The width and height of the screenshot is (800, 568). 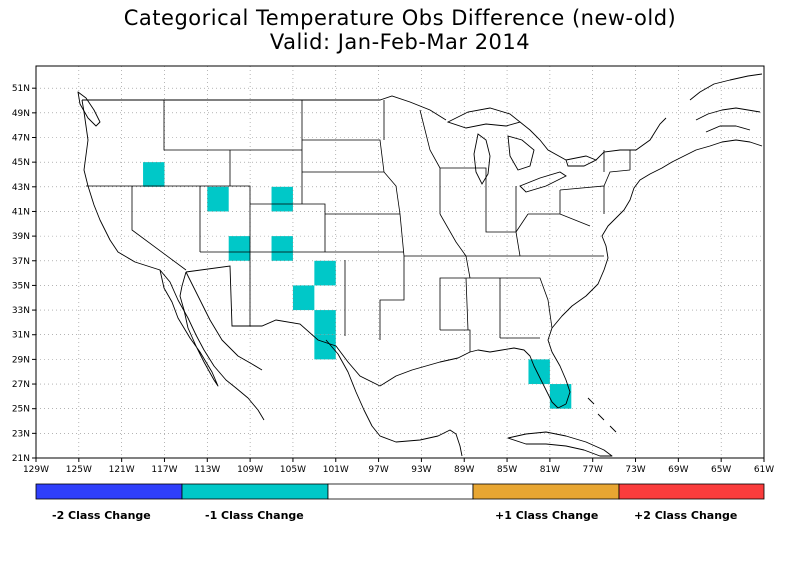 What do you see at coordinates (593, 470) in the screenshot?
I see `longitude-tick-label: 77W` at bounding box center [593, 470].